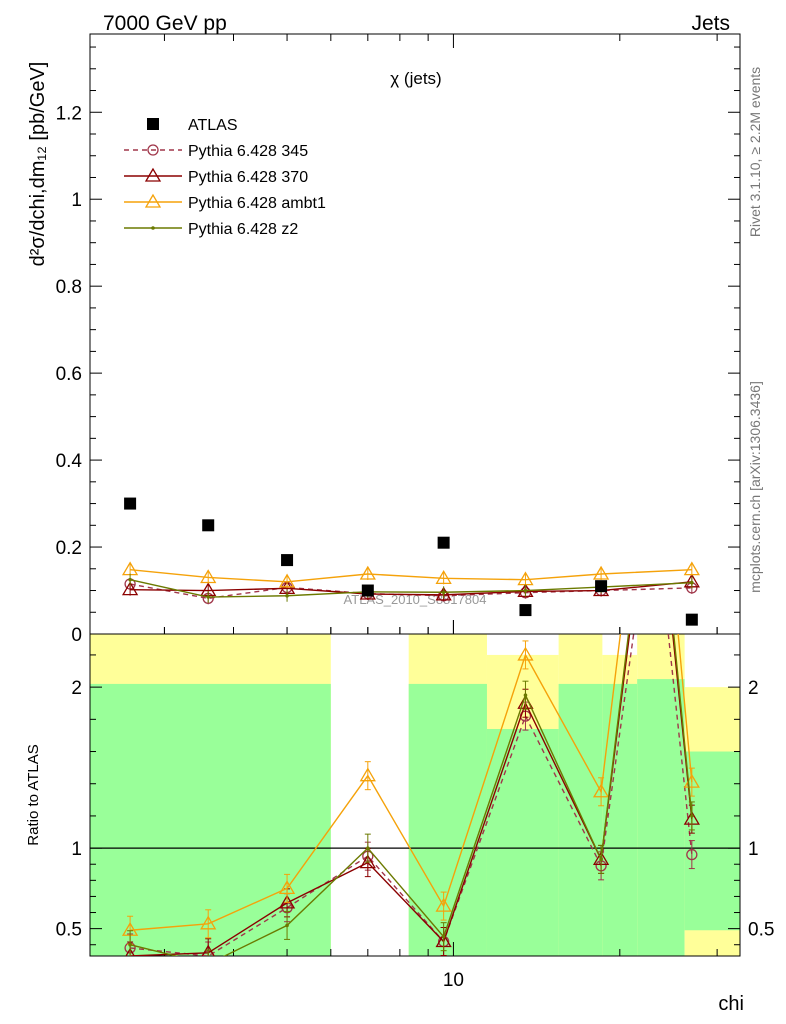 The height and width of the screenshot is (1024, 786). Describe the element at coordinates (761, 930) in the screenshot. I see `ratio-tick-label-right: 0.5` at that location.